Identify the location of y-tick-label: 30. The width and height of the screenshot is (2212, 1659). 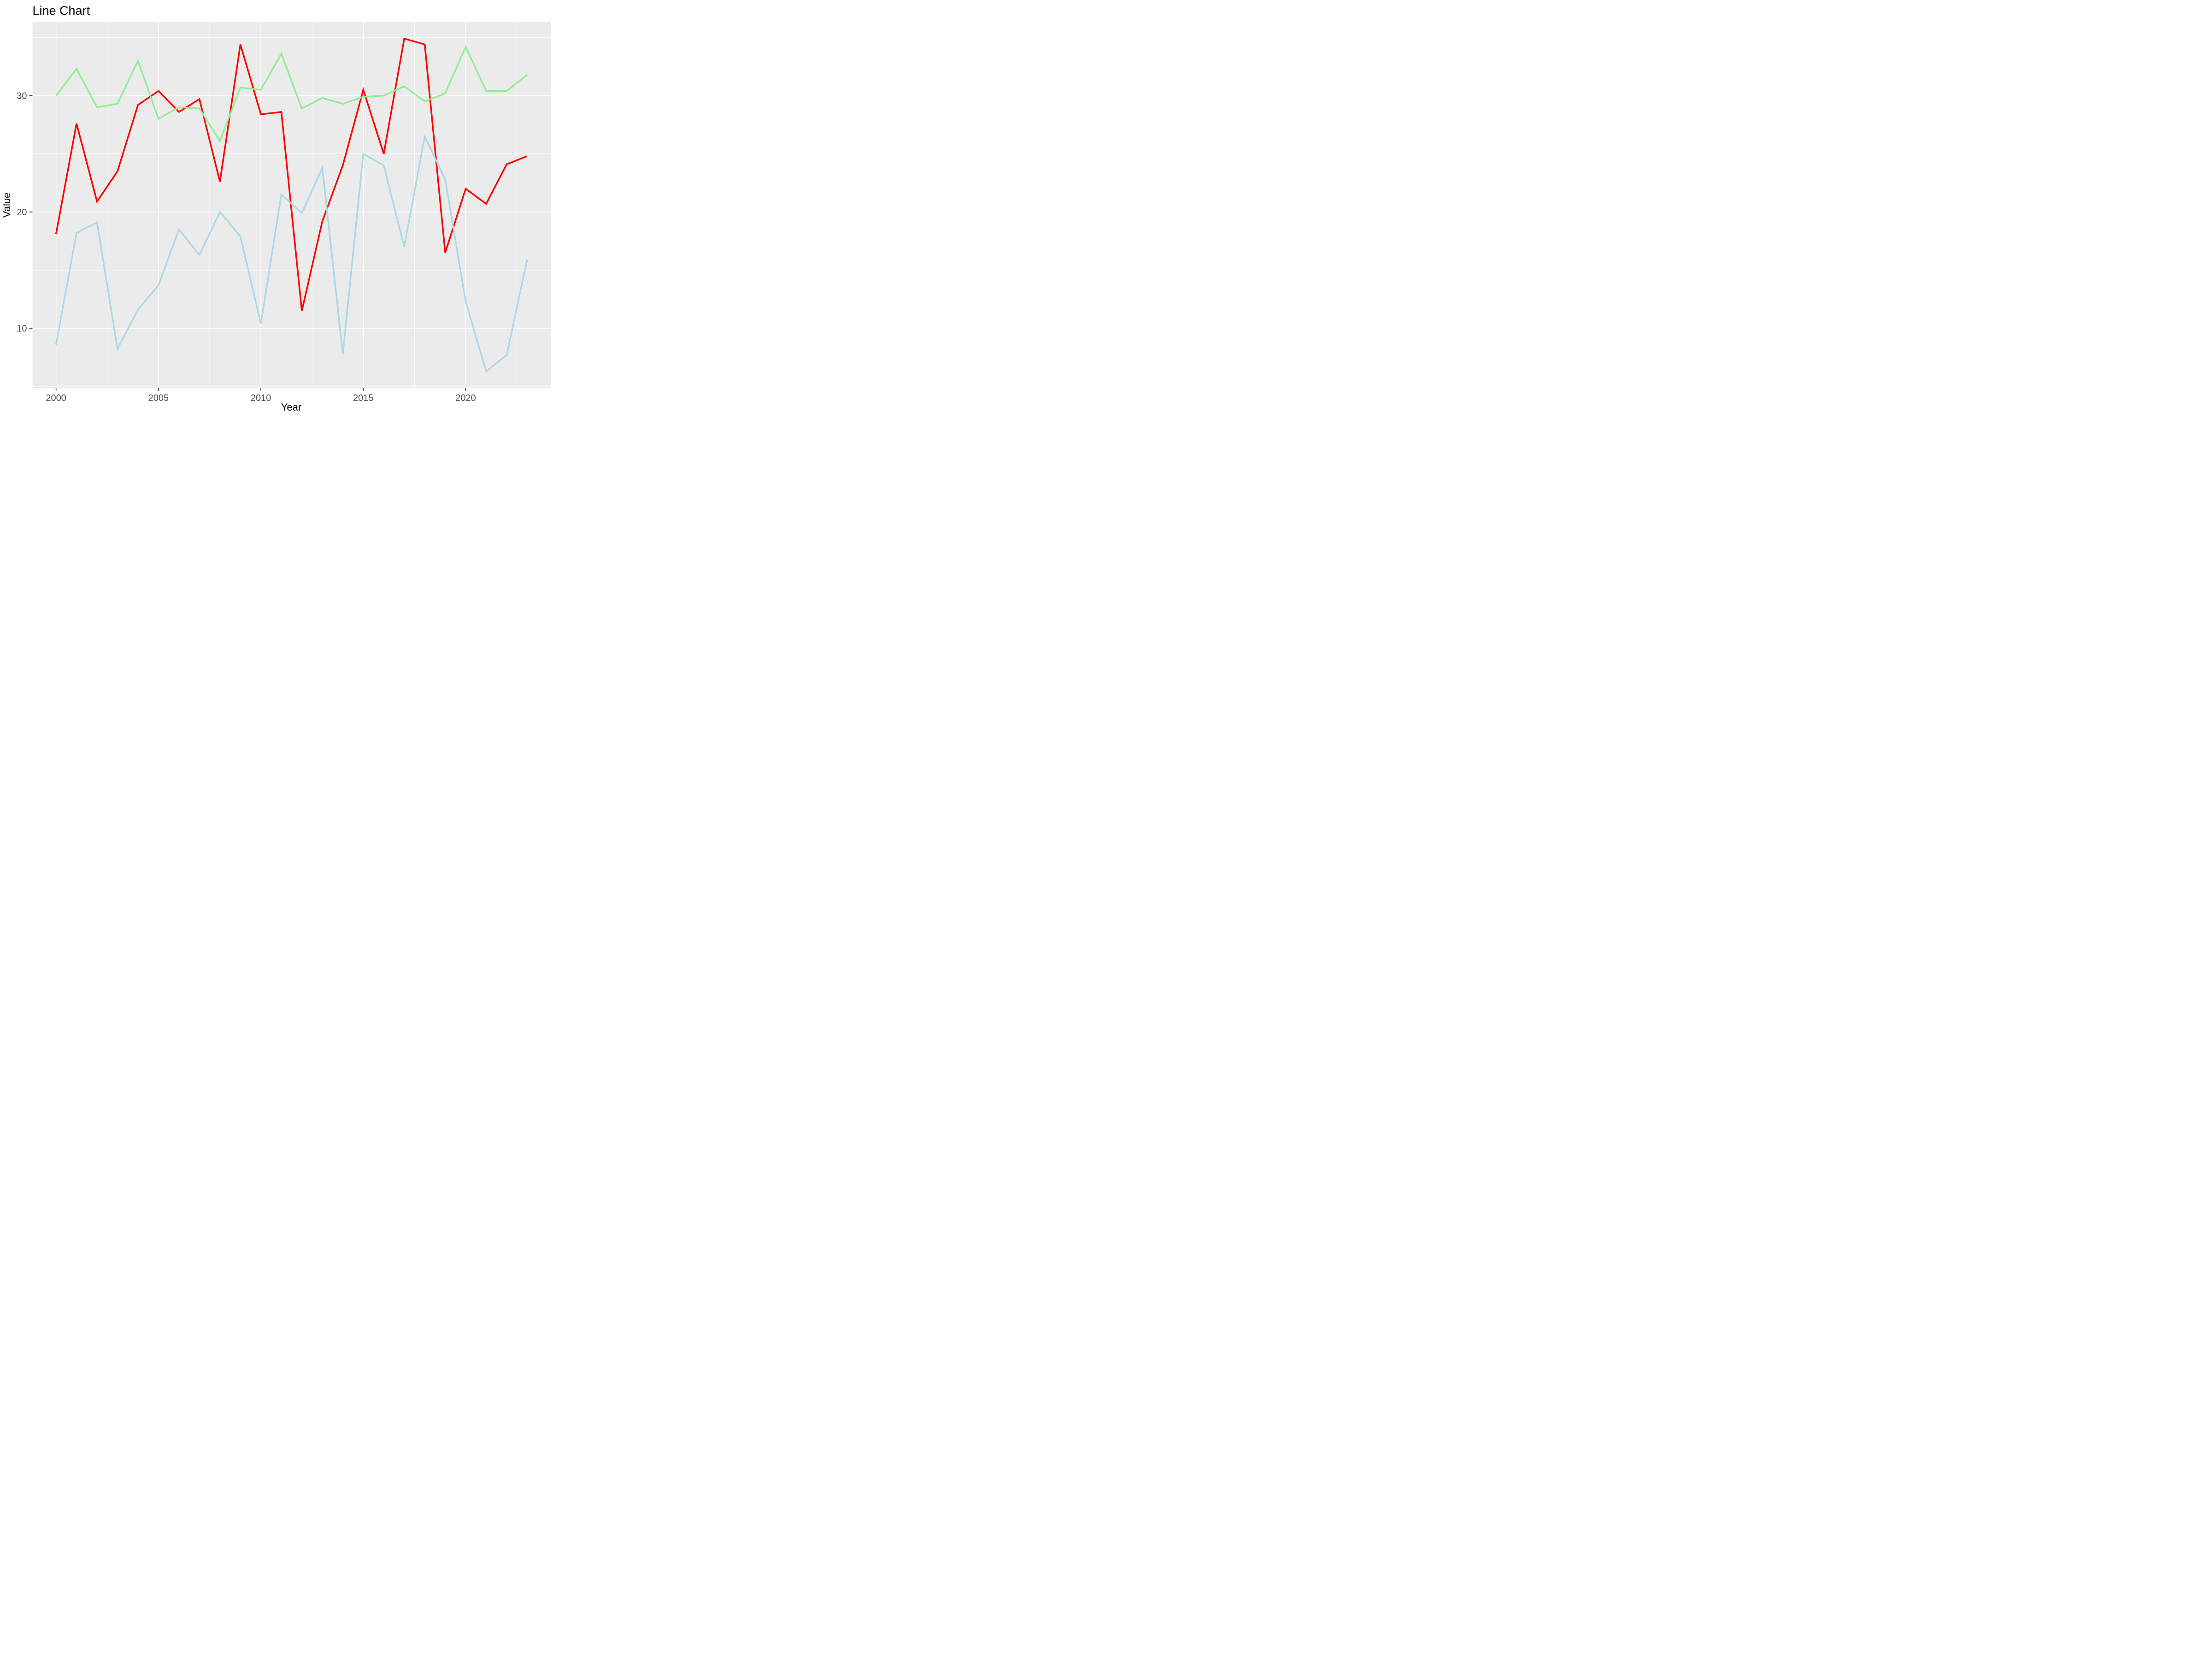
(22, 96).